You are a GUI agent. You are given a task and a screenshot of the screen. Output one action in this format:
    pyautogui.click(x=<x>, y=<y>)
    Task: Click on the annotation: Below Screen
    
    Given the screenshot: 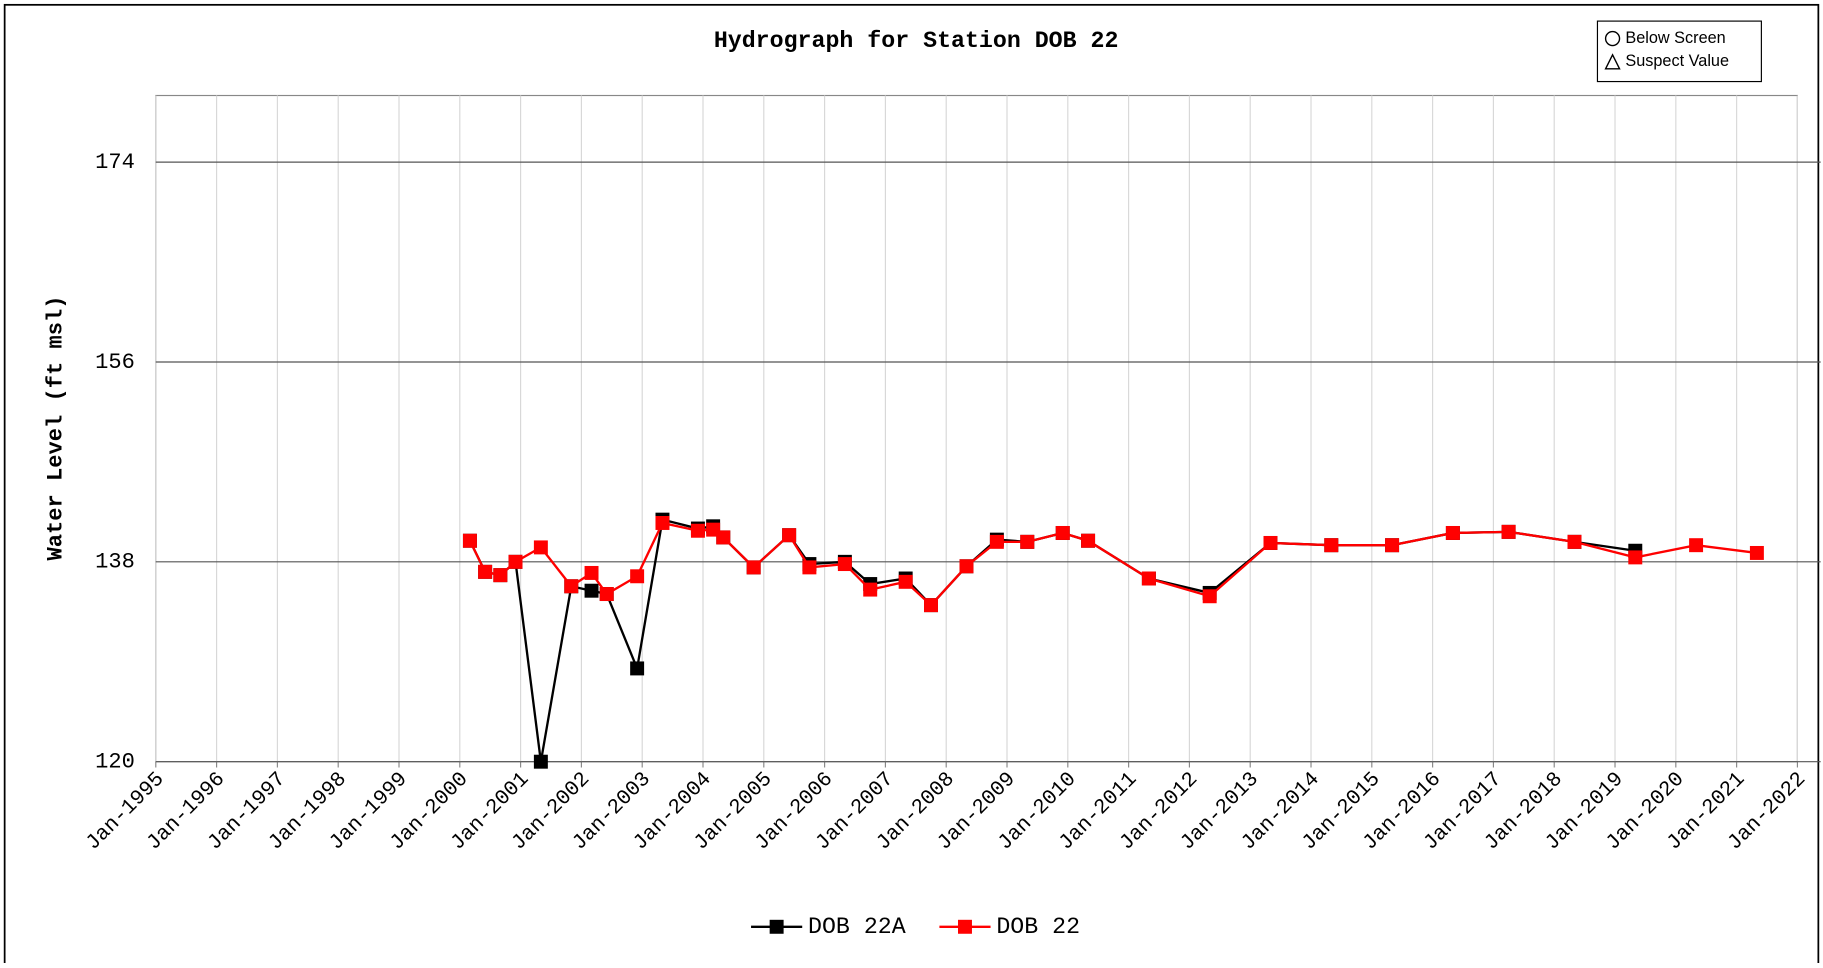 What is the action you would take?
    pyautogui.click(x=1675, y=38)
    